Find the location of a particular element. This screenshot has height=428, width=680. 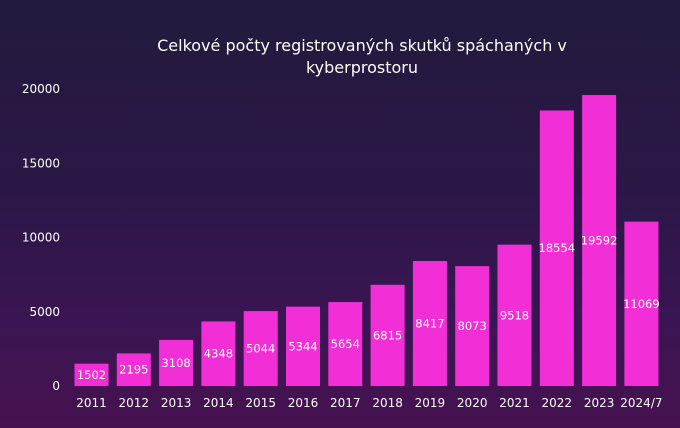

bar-value-label: 19592 is located at coordinates (599, 241).